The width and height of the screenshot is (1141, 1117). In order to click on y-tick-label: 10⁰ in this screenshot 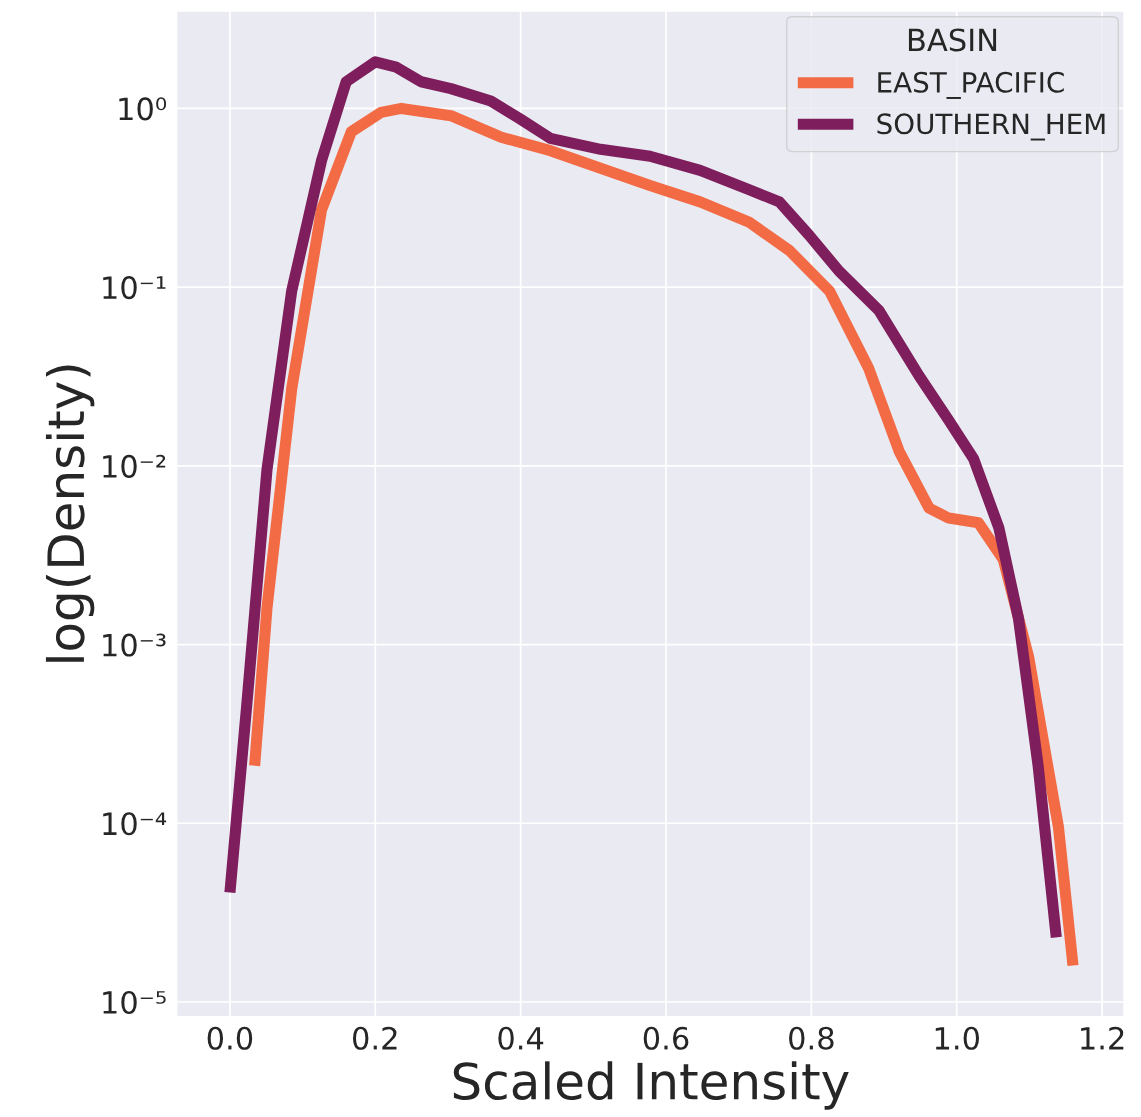, I will do `click(143, 109)`.